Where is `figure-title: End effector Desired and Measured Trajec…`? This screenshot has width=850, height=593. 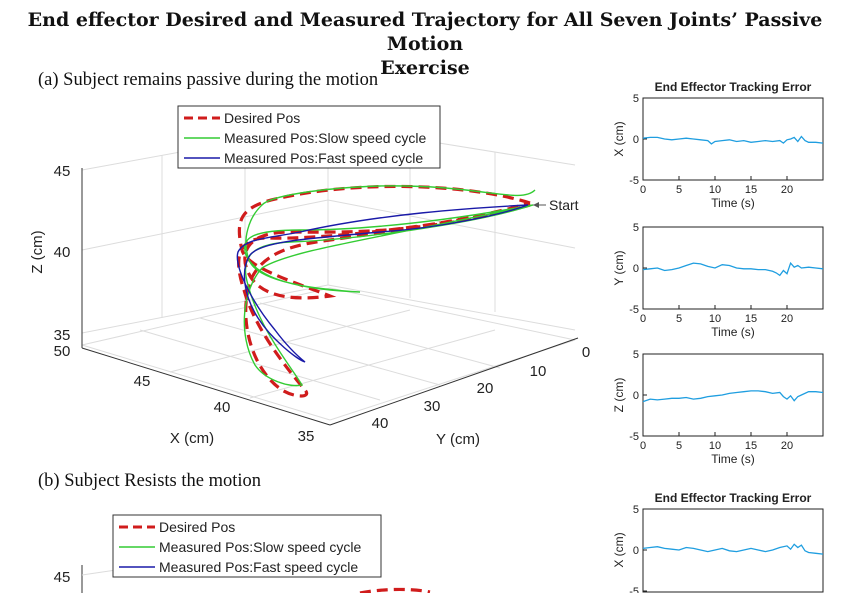 figure-title: End effector Desired and Measured Trajec… is located at coordinates (425, 44).